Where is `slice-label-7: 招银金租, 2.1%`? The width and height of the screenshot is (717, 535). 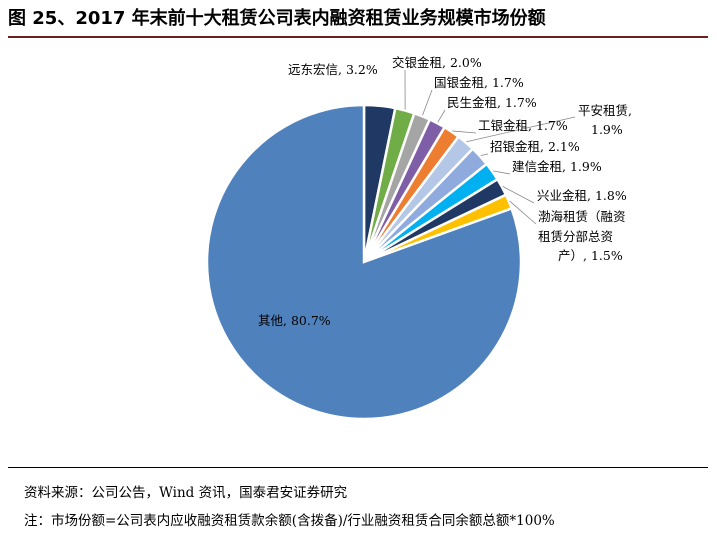
slice-label-7: 招银金租, 2.1% is located at coordinates (535, 146).